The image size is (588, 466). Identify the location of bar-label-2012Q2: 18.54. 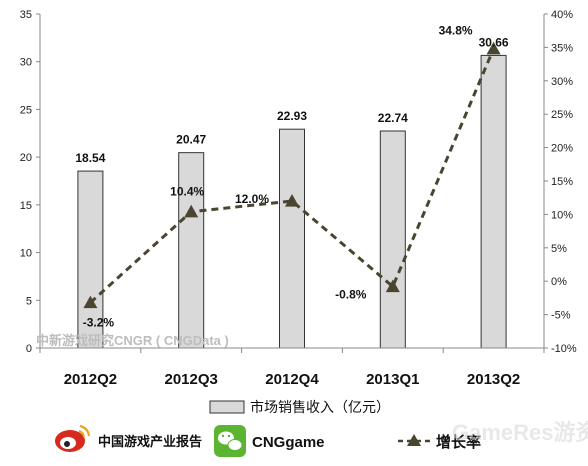
(90, 158).